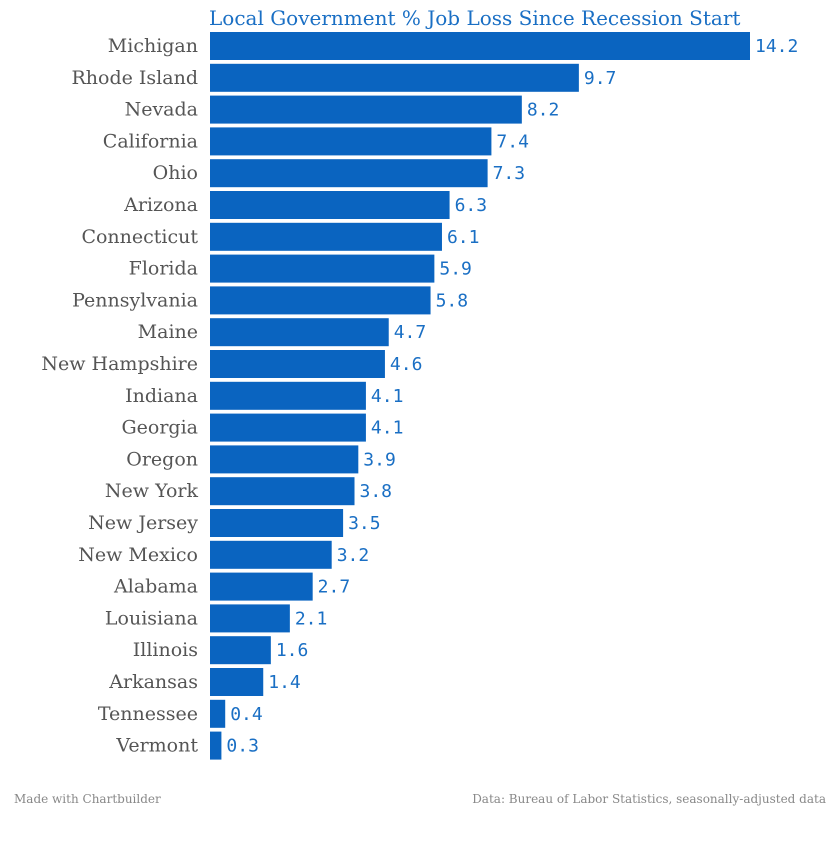 The width and height of the screenshot is (840, 851). Describe the element at coordinates (148, 714) in the screenshot. I see `category-label-tennessee: Tennessee` at that location.